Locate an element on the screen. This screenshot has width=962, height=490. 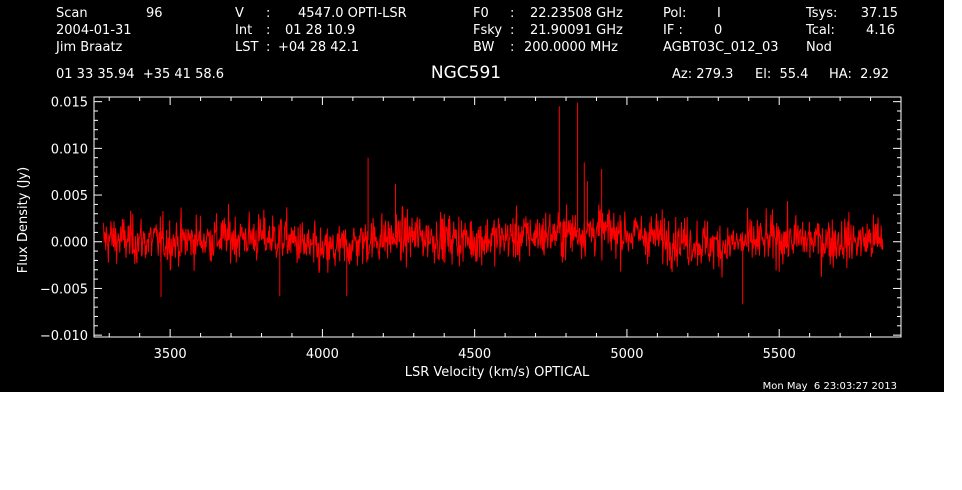
rest-frequency-label: F0 is located at coordinates (481, 13).